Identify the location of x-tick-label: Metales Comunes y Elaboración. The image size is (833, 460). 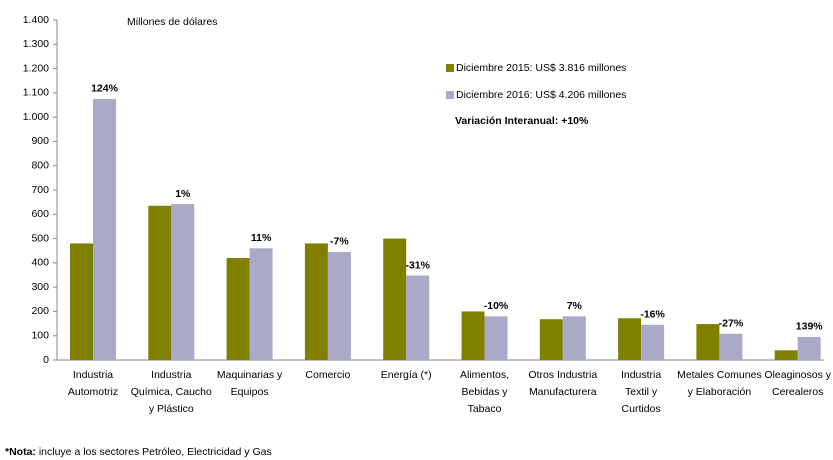
(719, 383).